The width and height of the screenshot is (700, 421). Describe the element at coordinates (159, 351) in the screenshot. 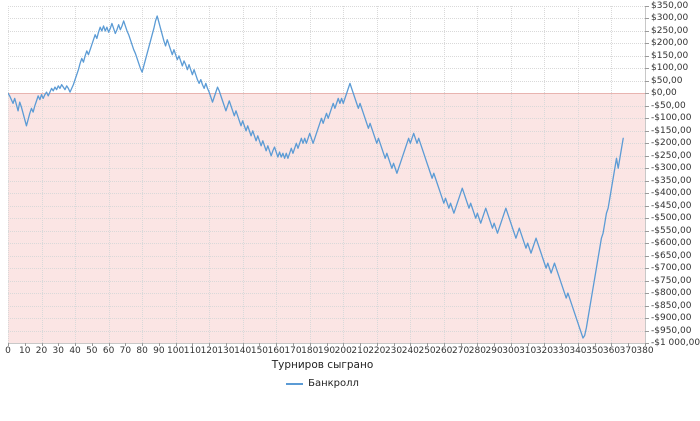

I see `x-tick-label: 90` at that location.